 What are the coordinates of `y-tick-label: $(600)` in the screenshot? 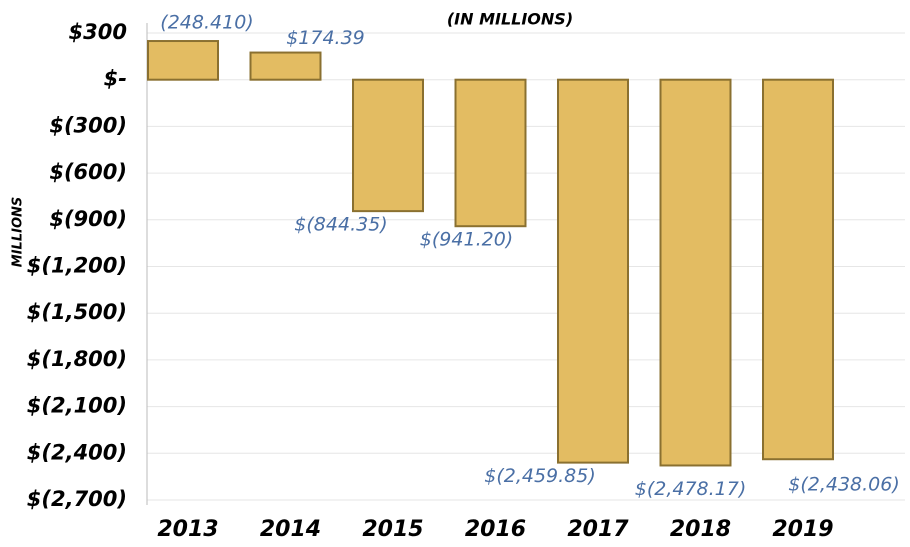 It's located at (88, 172).